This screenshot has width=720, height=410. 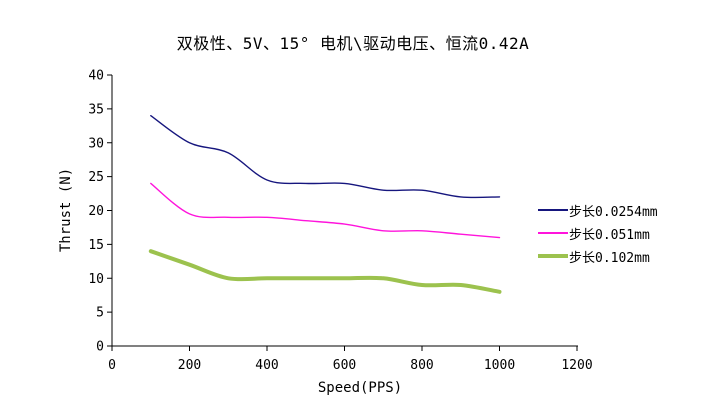 I want to click on x-tick-label: 800, so click(x=421, y=365).